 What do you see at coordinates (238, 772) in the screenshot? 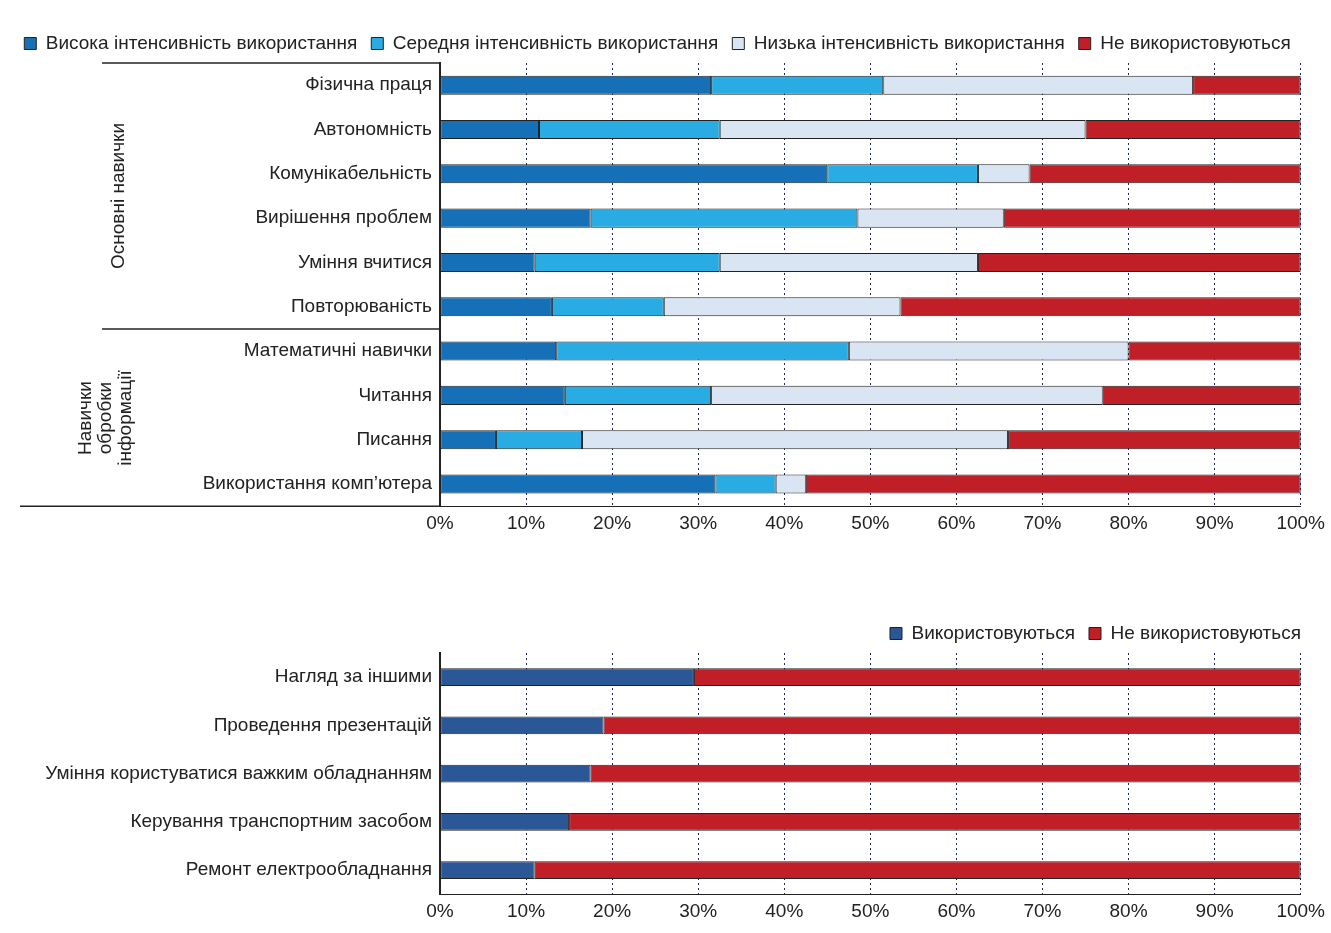
I see `y-tick-label: Уміння користуватися важким обладнанням` at bounding box center [238, 772].